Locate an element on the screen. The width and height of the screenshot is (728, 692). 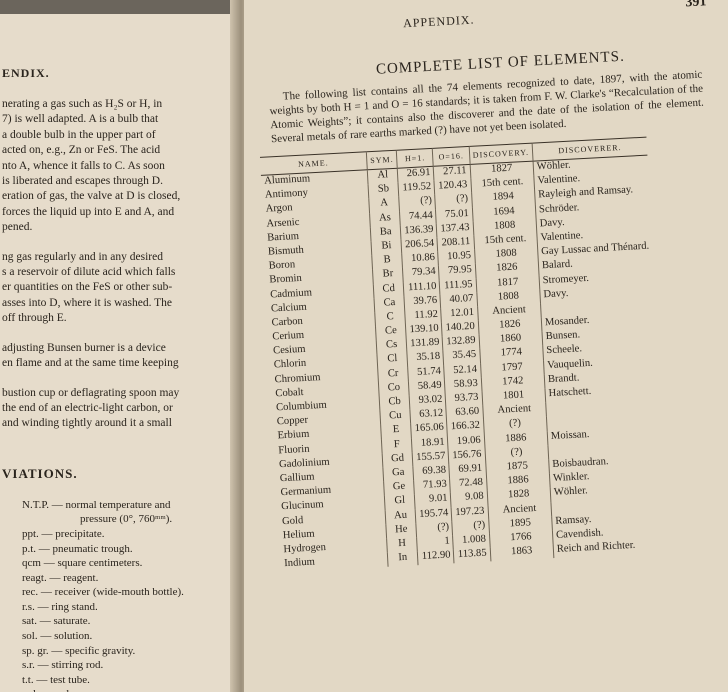
page-number: 391 is located at coordinates (696, 5).